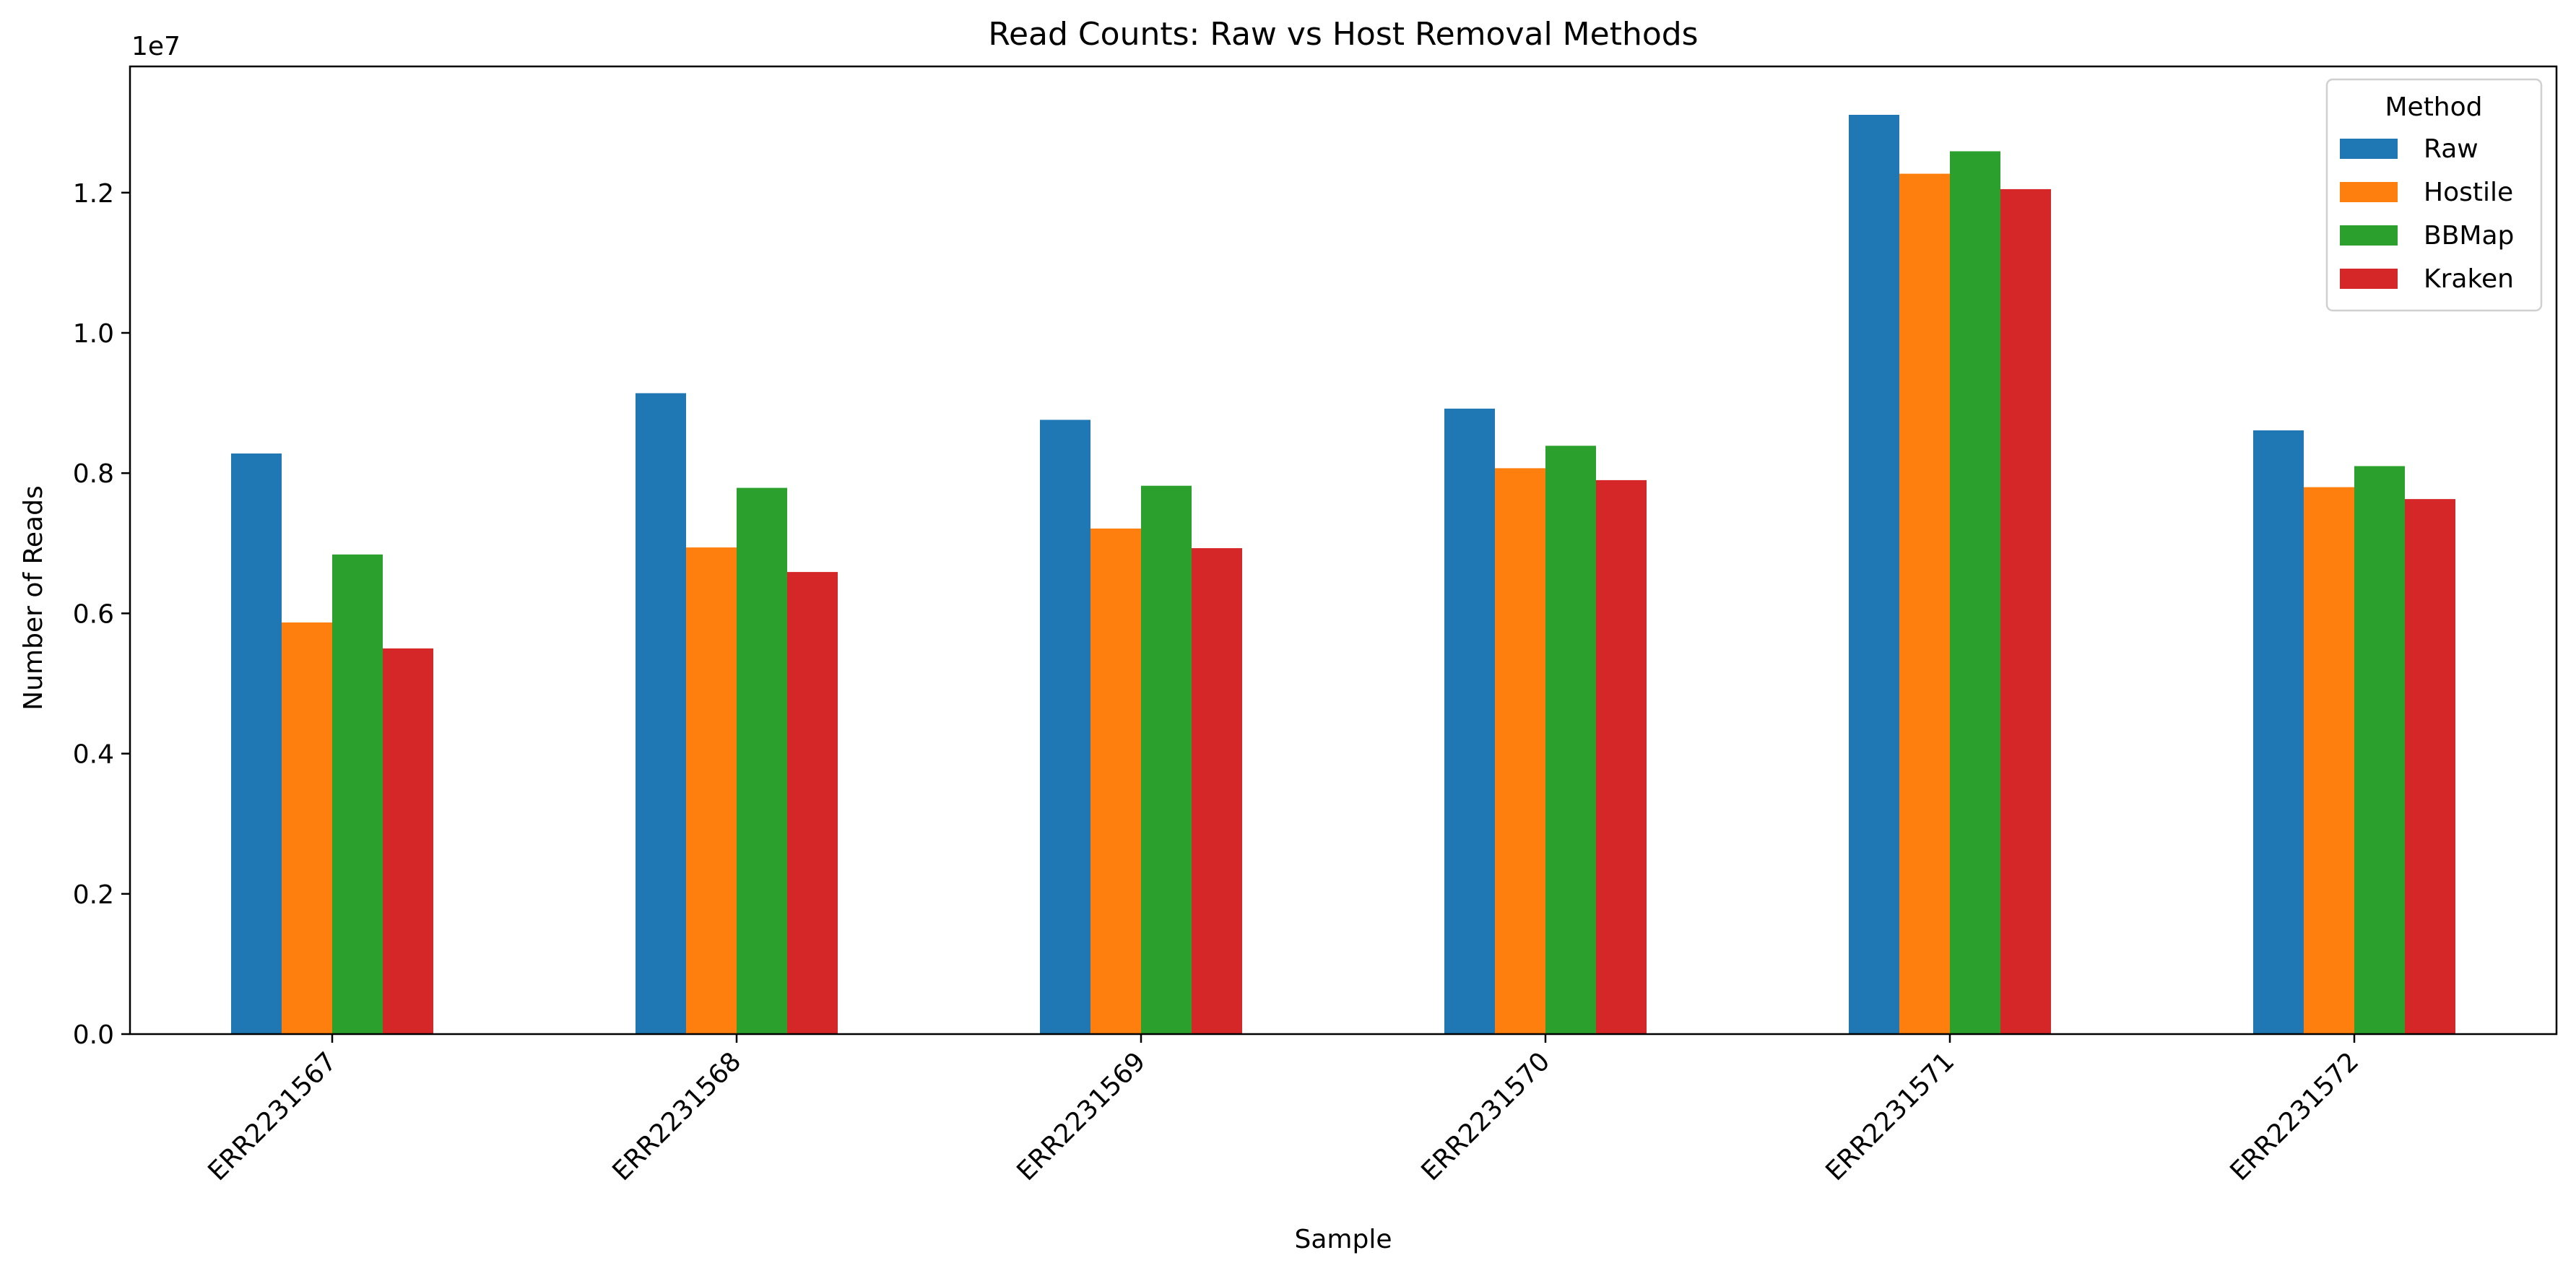 The height and width of the screenshot is (1276, 2576). Describe the element at coordinates (1343, 1239) in the screenshot. I see `x-axis-label: Sample` at that location.